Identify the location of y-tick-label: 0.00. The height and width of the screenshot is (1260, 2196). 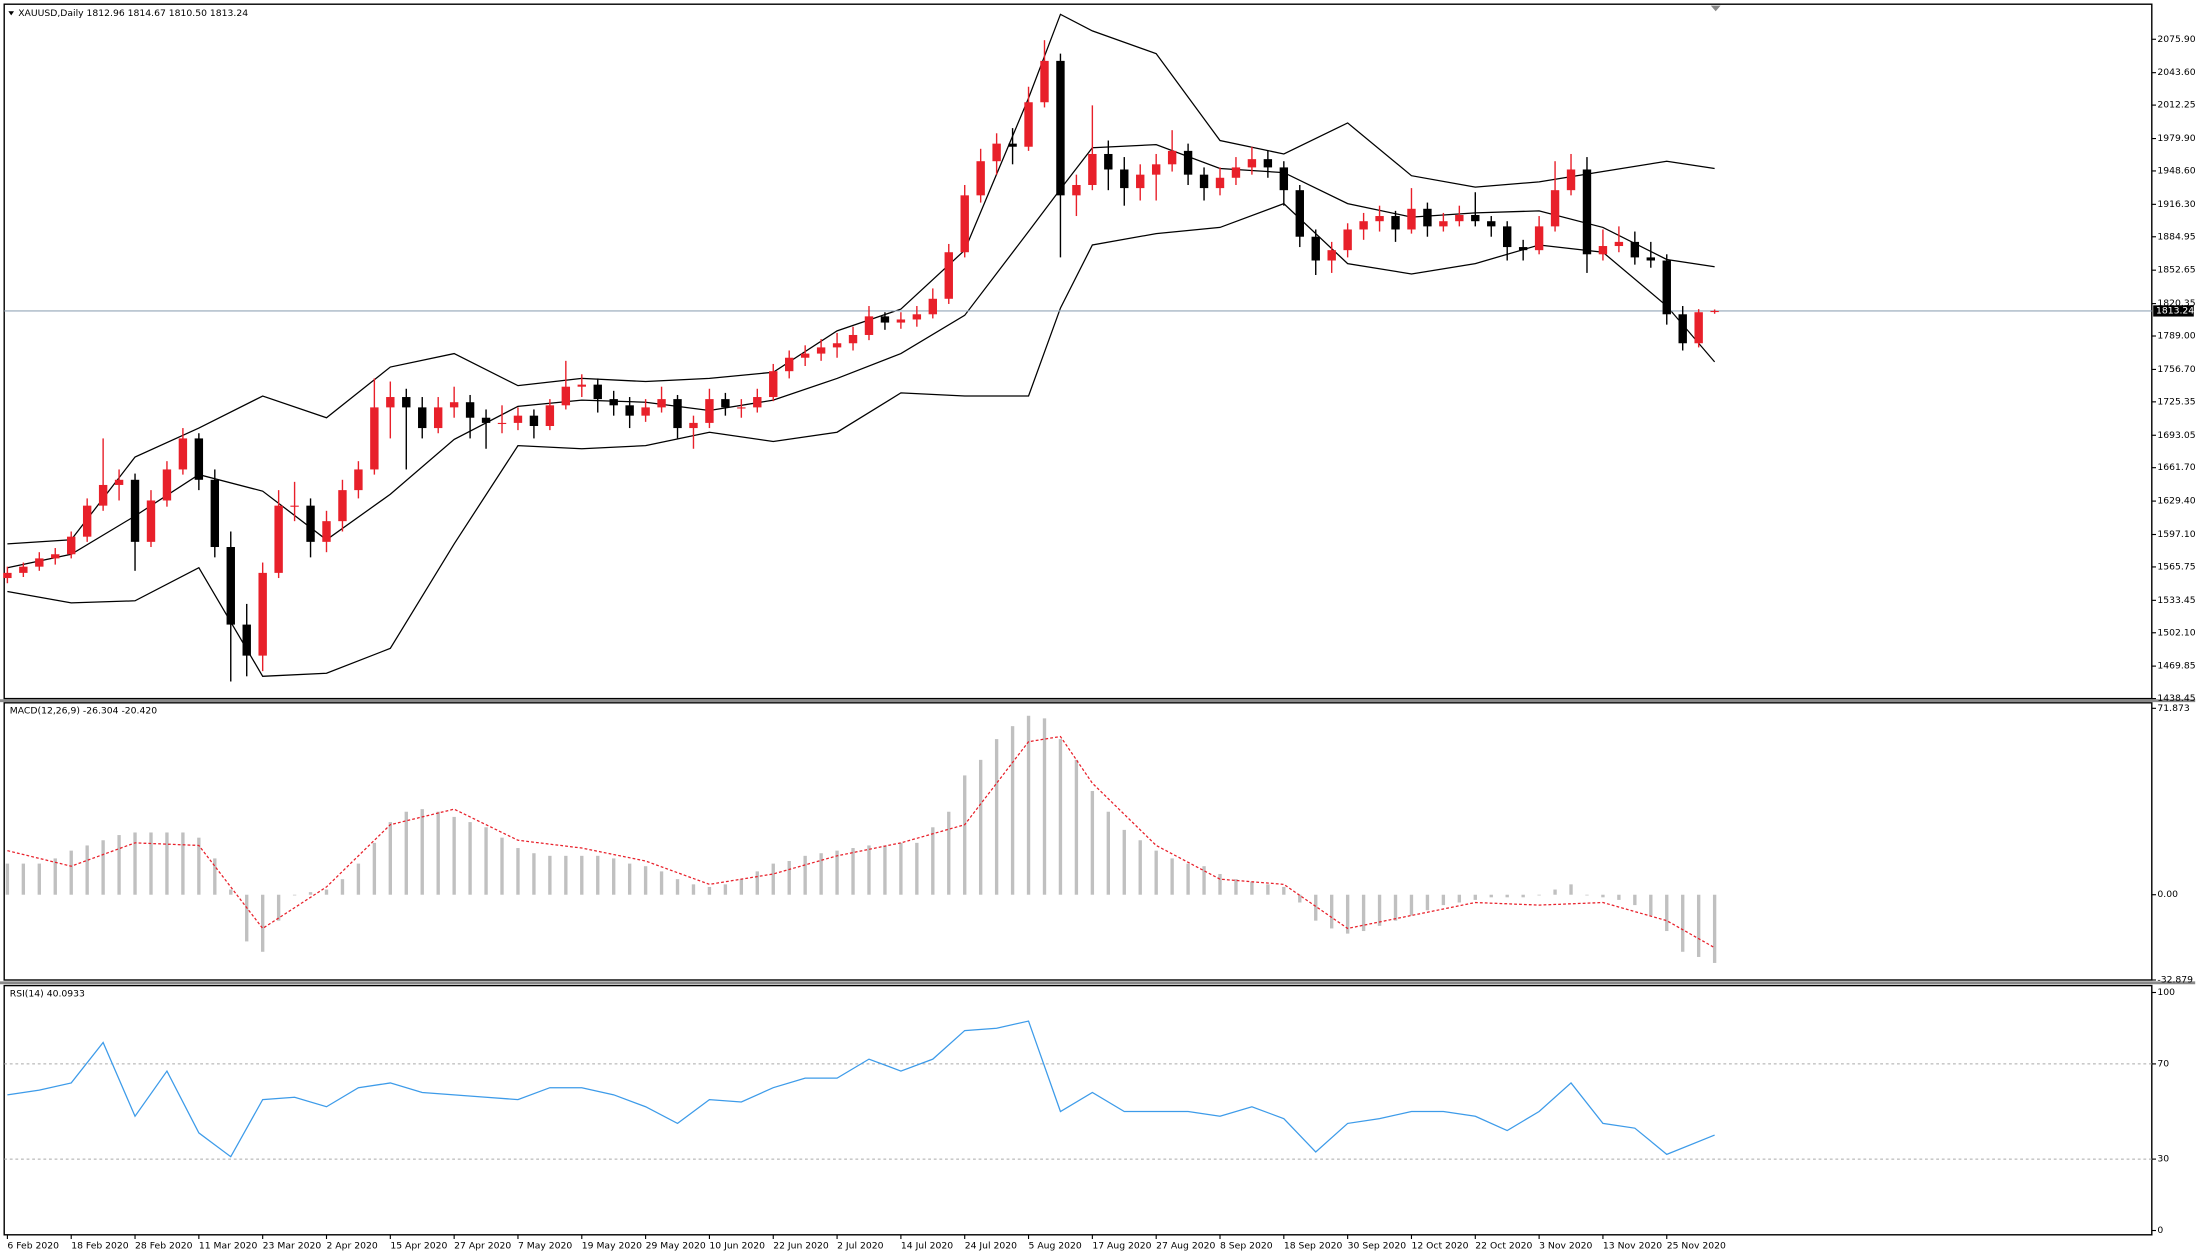
(2167, 894).